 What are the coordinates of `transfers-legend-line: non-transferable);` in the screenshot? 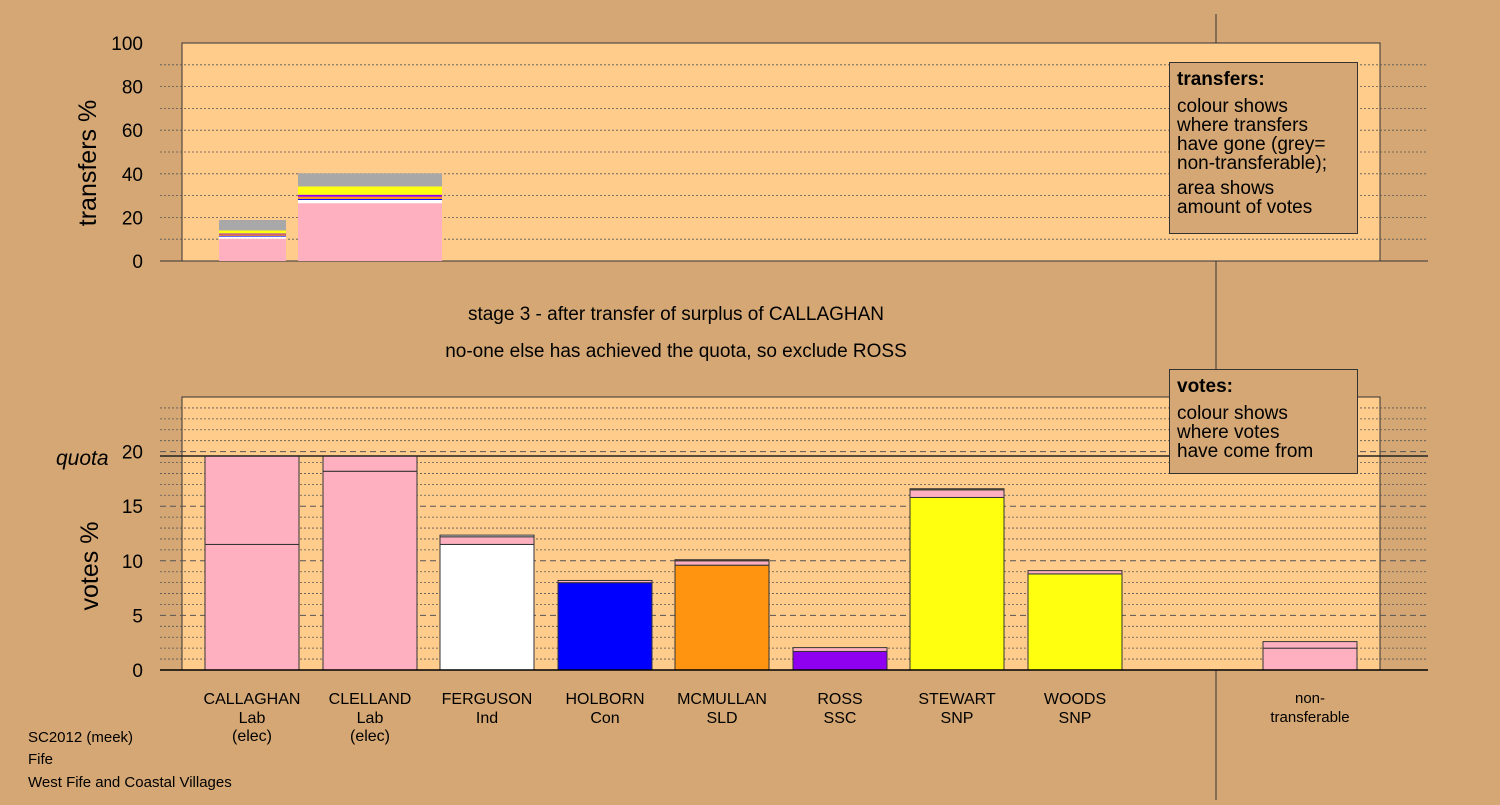 It's located at (1252, 163).